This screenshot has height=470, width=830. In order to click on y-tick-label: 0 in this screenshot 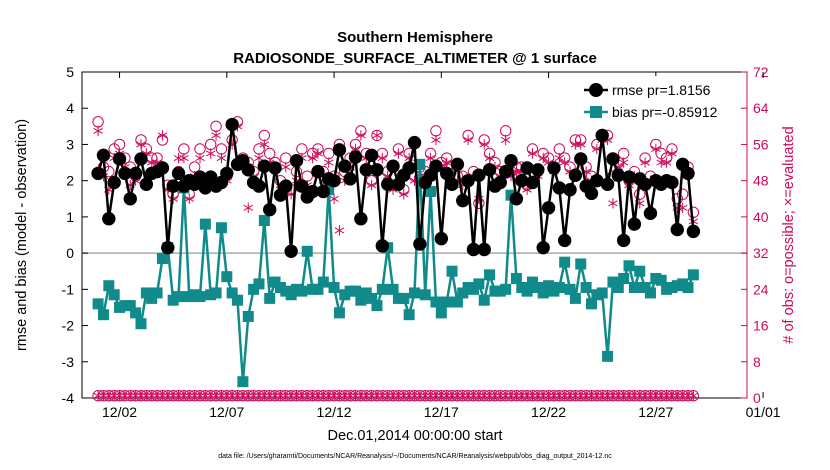, I will do `click(70, 253)`.